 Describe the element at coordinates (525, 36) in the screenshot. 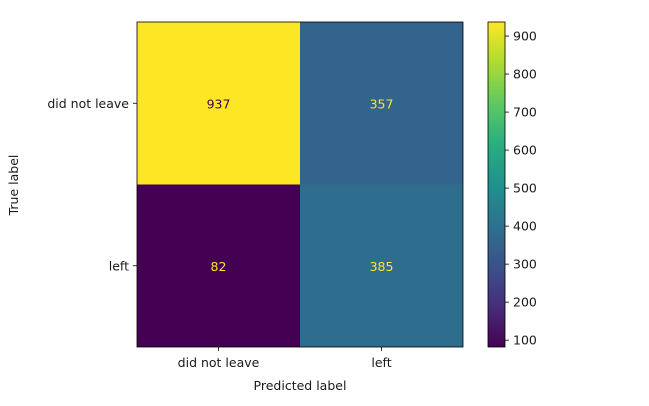

I see `colorbar-tick-label: 900` at that location.